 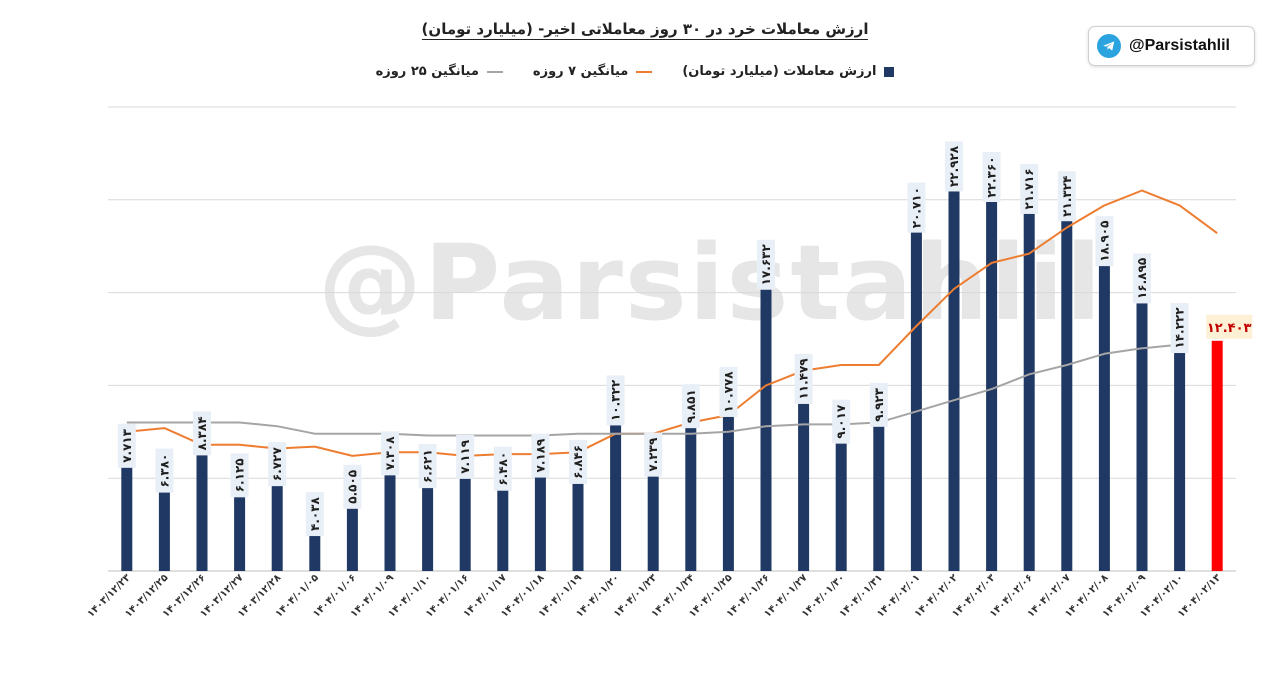 I want to click on telegram-handle: @Parsistahlil, so click(x=1179, y=45).